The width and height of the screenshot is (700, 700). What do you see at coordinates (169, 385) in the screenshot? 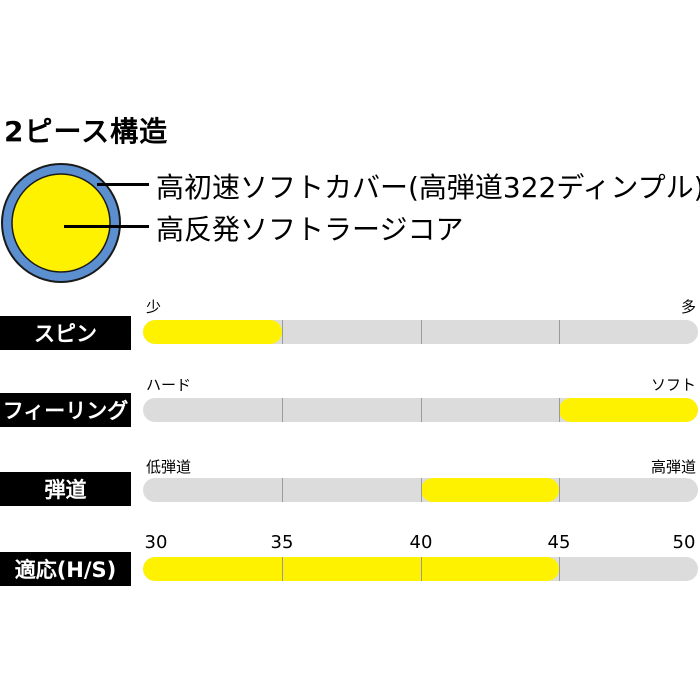
I see `feeling-hard-text: ハード` at bounding box center [169, 385].